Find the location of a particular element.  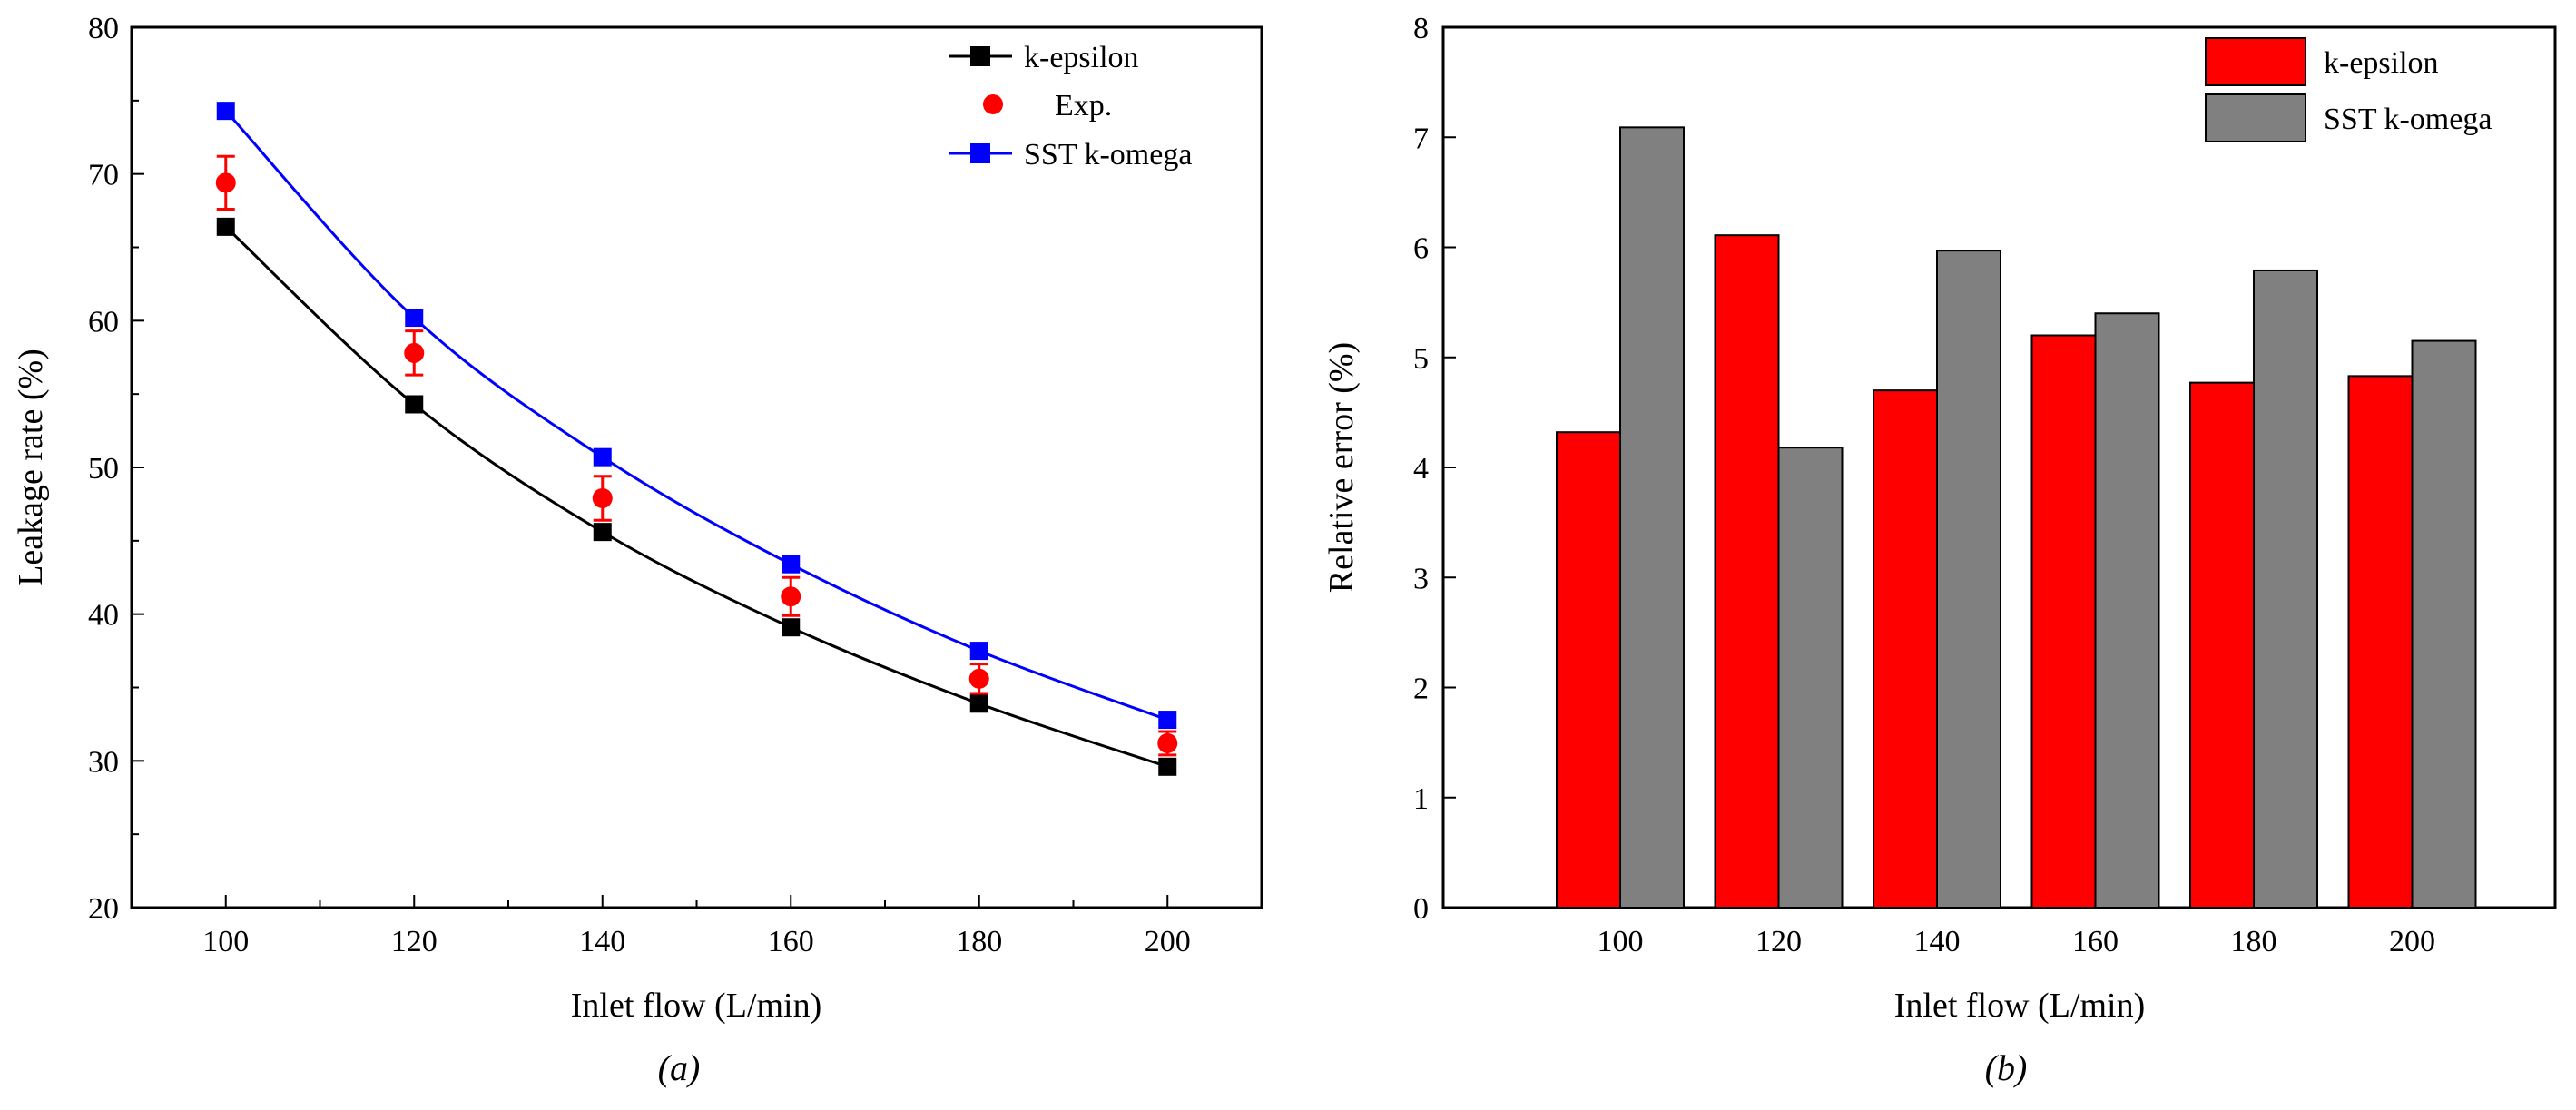

legend-swatch-bar-k-epsilon is located at coordinates (2255, 61).